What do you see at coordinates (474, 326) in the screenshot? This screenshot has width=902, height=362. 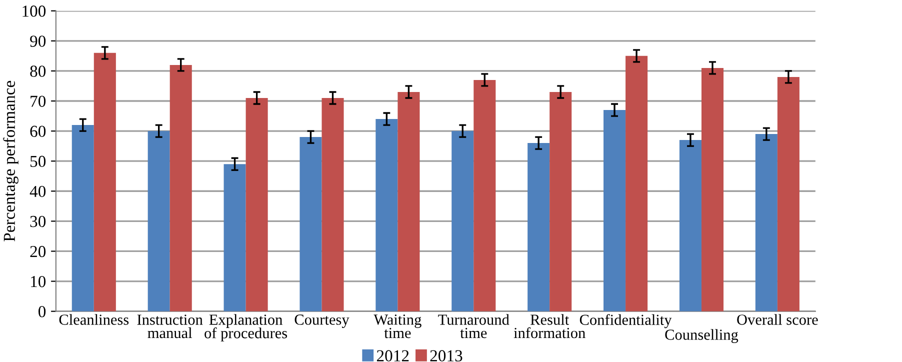 I see `x-tick-label: Turnaround time` at bounding box center [474, 326].